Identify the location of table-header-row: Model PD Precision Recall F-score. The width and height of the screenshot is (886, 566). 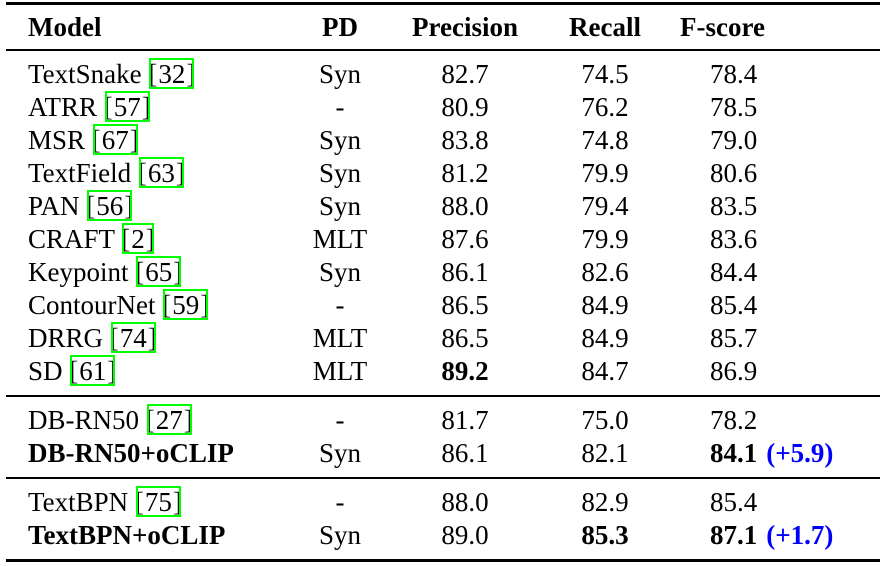
(443, 27).